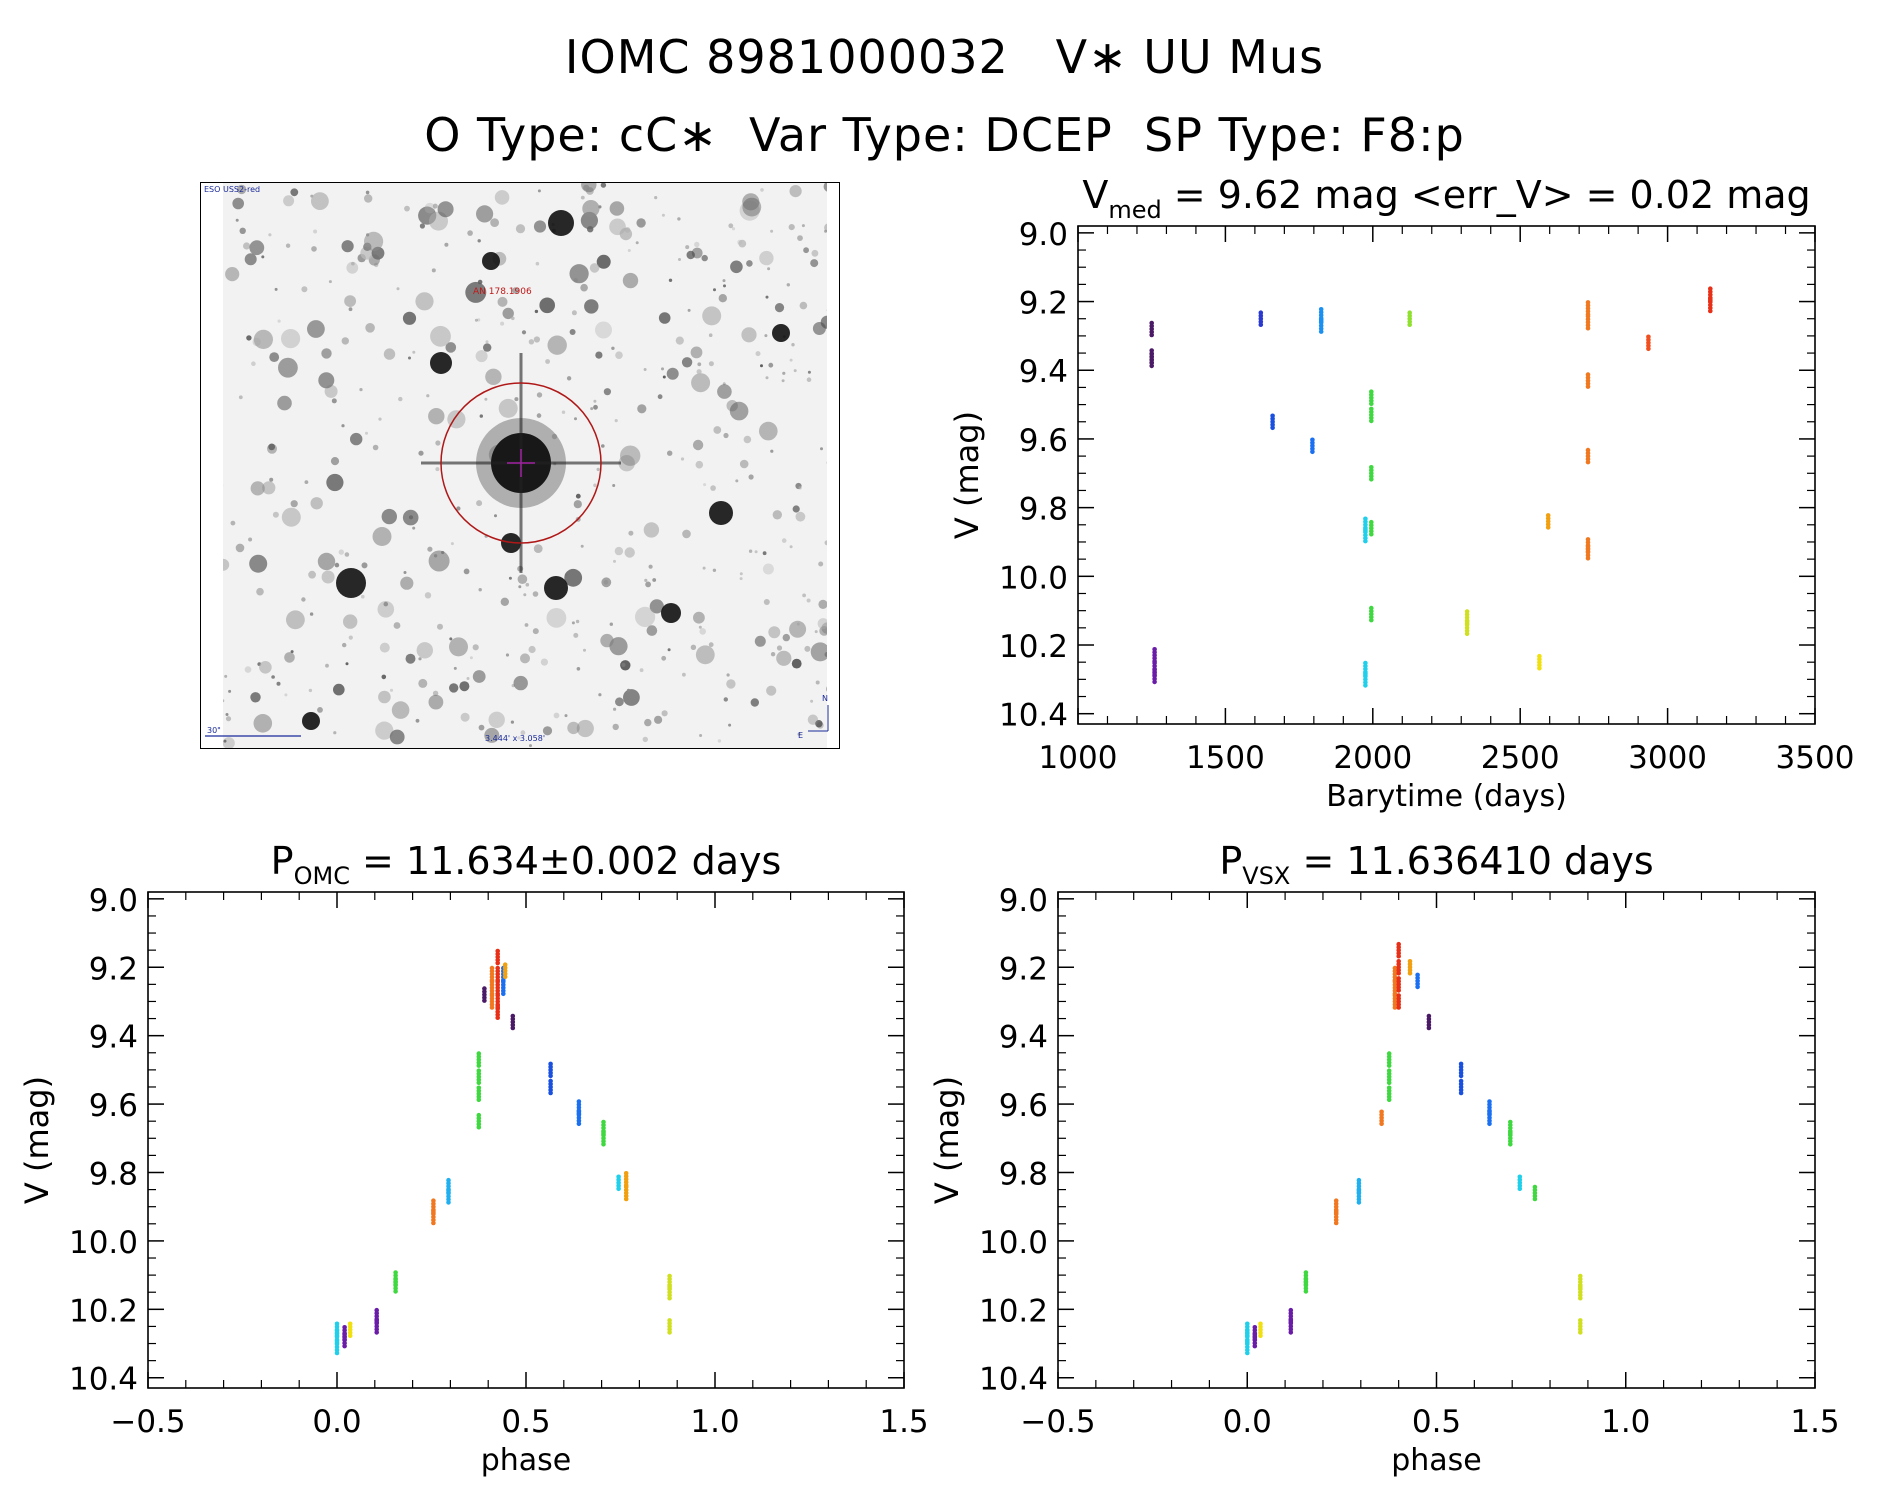 The image size is (1889, 1494). I want to click on lightcurve-xtick-label: 3000, so click(1667, 758).